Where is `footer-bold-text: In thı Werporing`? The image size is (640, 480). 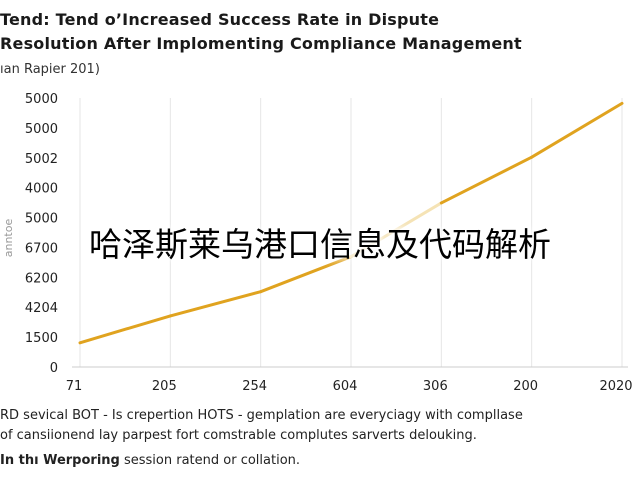
footer-bold-text: In thı Werporing is located at coordinates (60, 460).